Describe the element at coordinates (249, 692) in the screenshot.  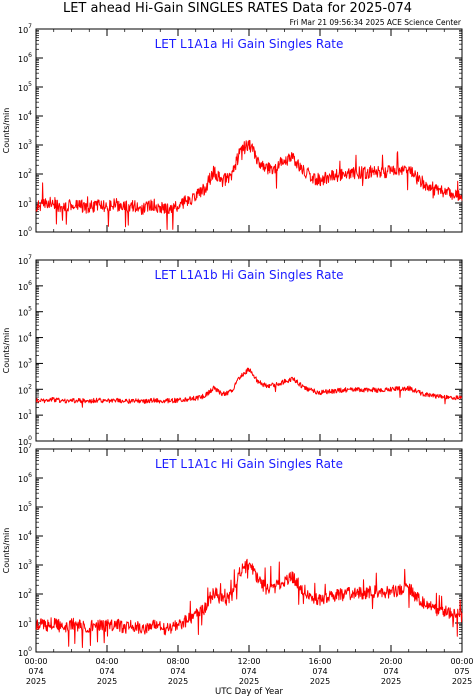
I see `x-axis-label: UTC Day of Year` at that location.